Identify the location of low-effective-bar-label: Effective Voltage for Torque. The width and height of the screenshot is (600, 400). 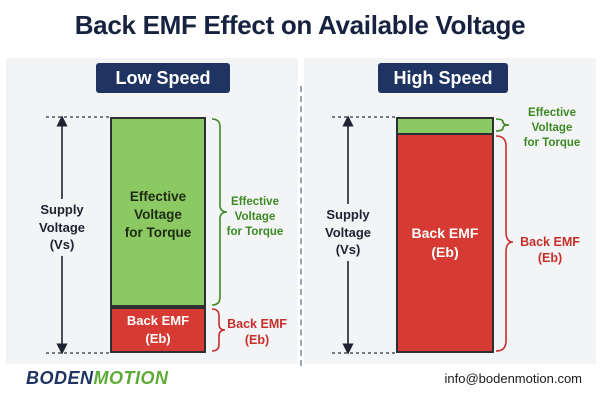
(158, 215).